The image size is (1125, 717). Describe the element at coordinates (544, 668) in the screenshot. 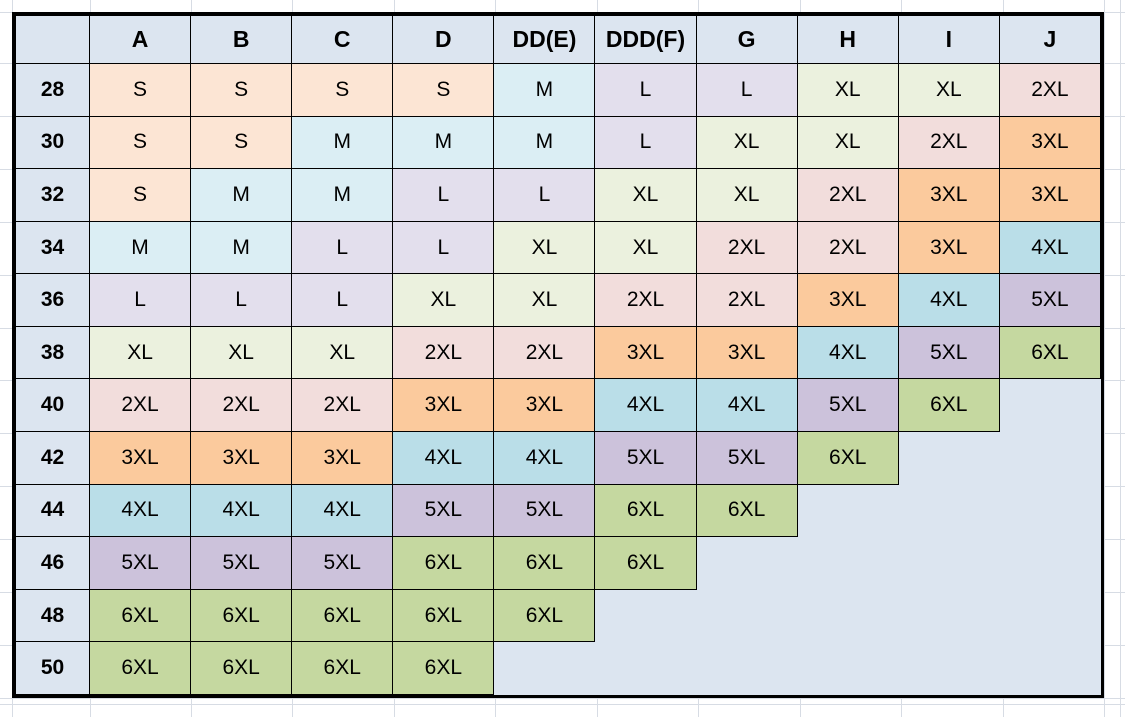

I see `cell-50-DD(E)` at that location.